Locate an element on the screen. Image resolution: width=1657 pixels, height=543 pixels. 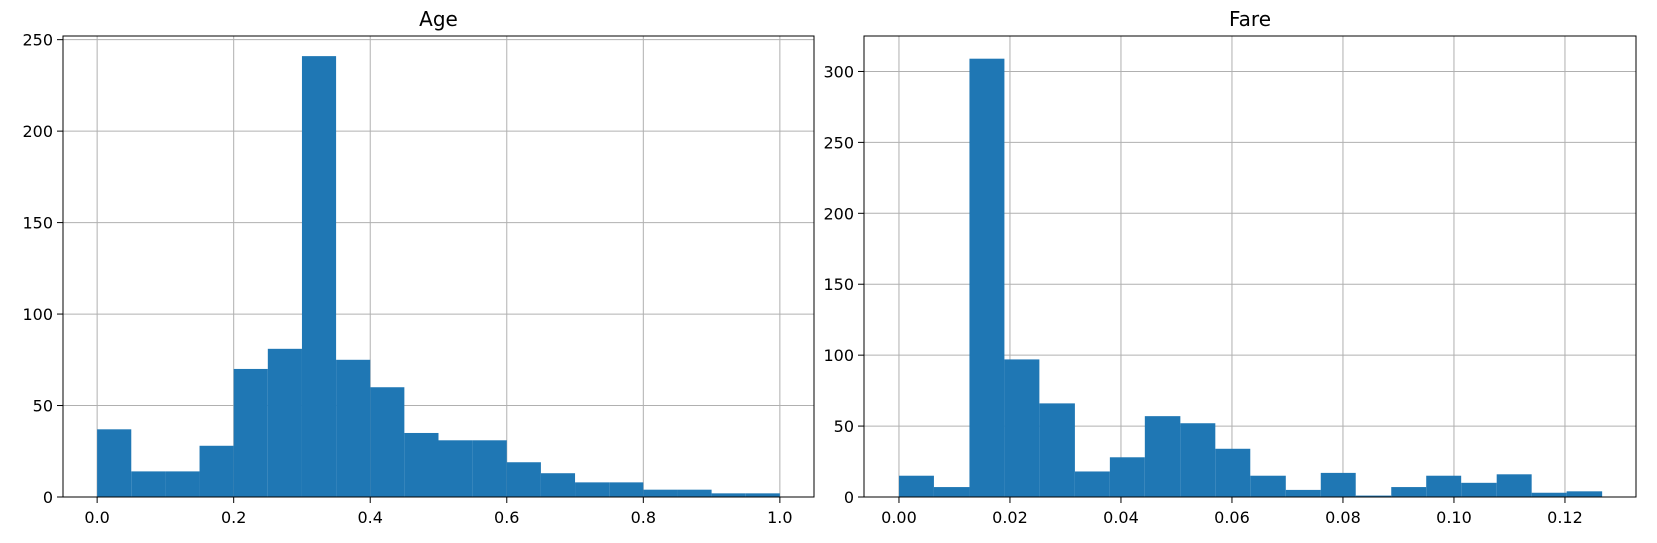
chart-1-xtick-label-2: 0.04 is located at coordinates (1121, 517).